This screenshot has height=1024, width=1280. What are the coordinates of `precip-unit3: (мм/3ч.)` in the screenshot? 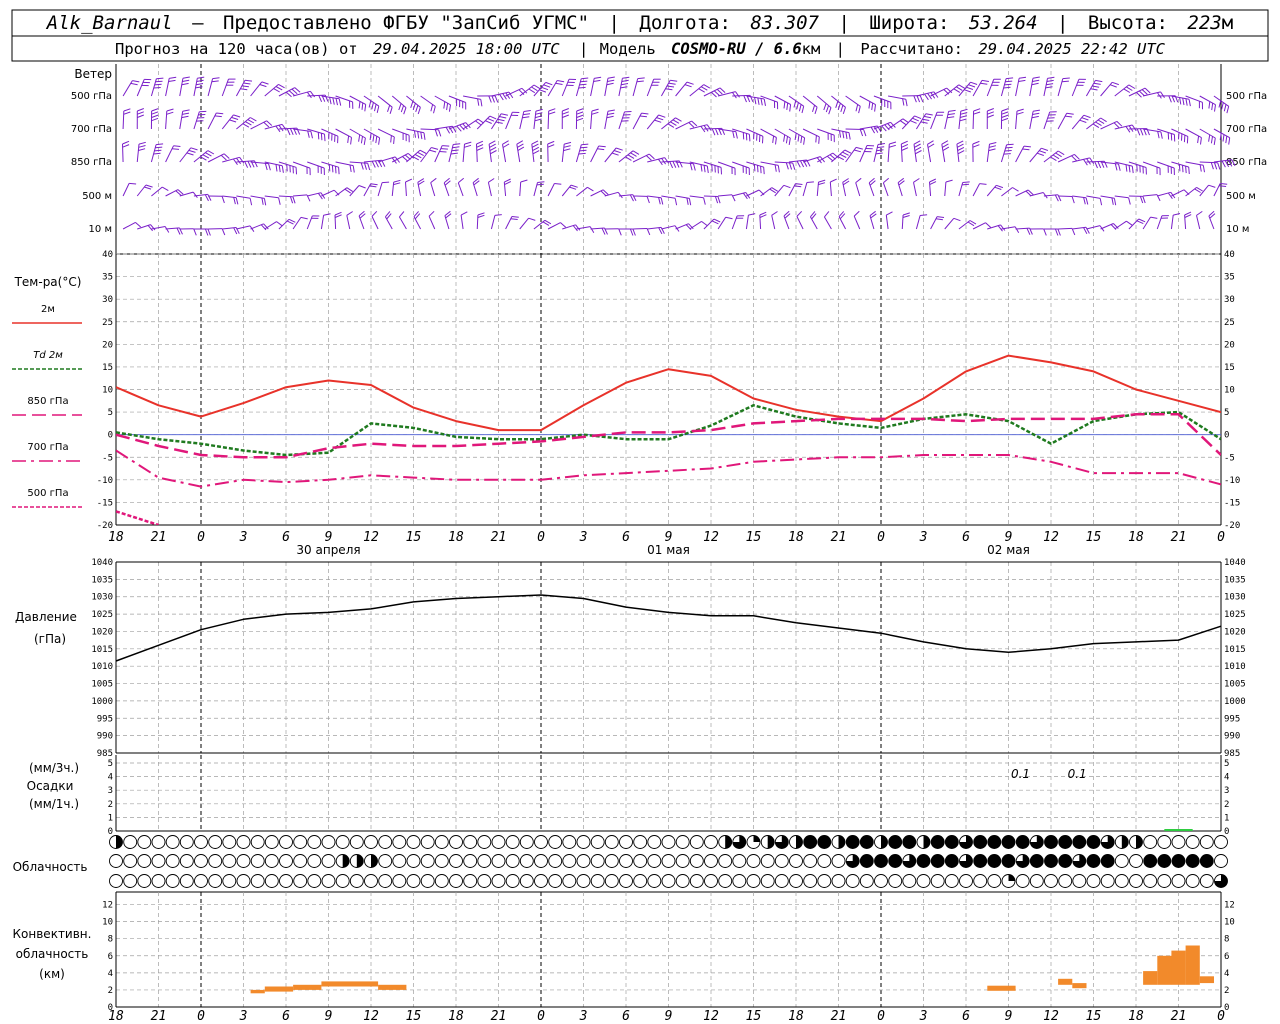 It's located at (54, 768).